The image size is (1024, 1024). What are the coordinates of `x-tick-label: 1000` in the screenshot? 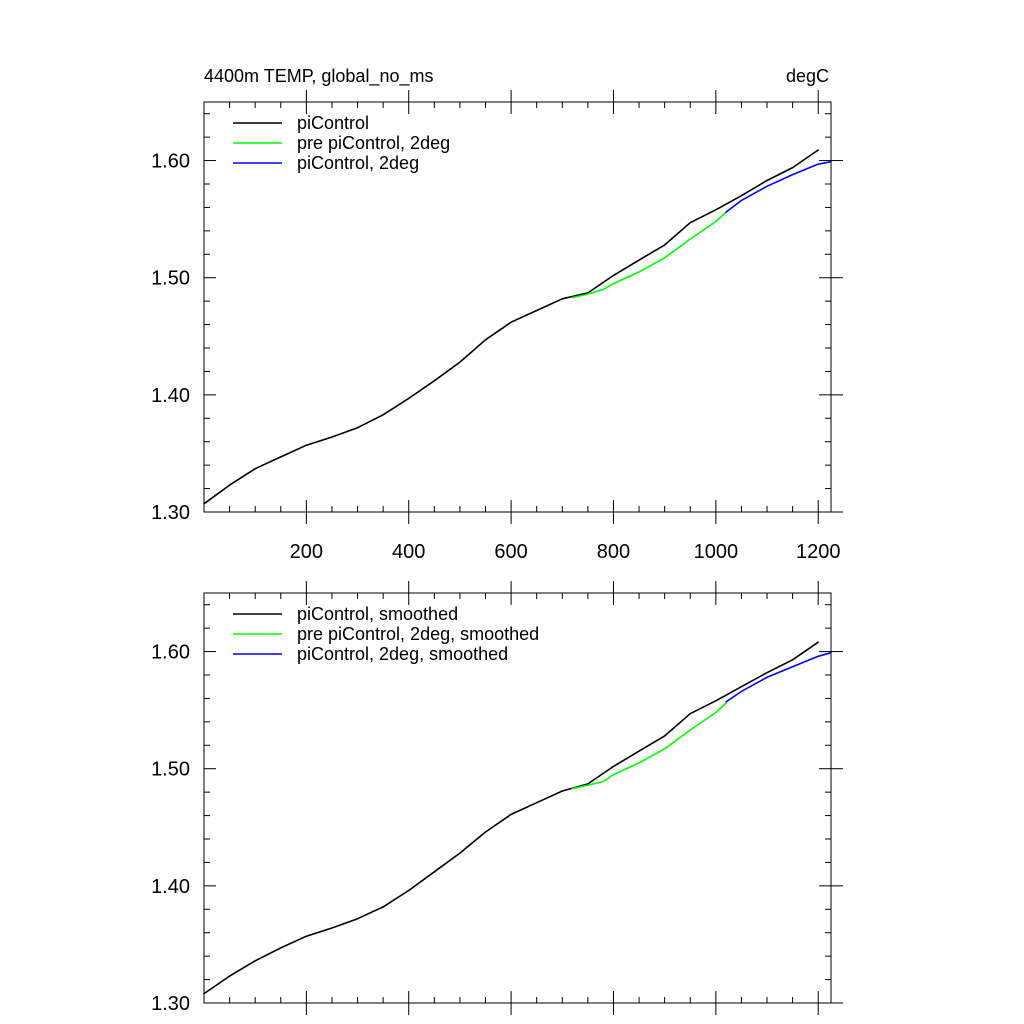 It's located at (716, 552).